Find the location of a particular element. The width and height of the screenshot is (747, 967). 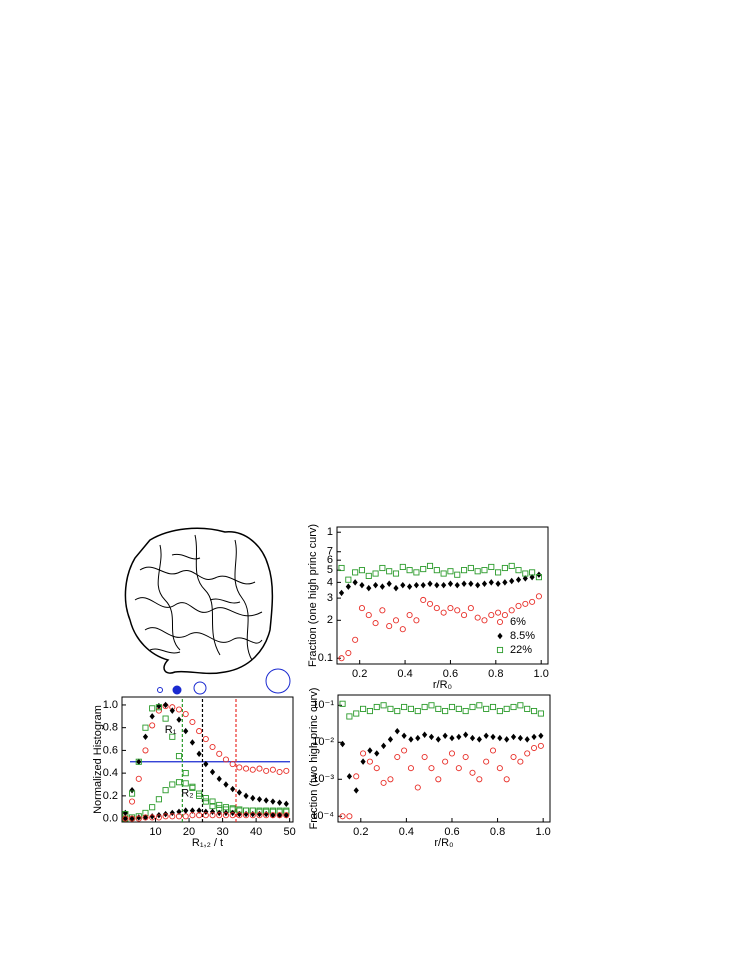

x-tick-label: 0.8 is located at coordinates (497, 832).